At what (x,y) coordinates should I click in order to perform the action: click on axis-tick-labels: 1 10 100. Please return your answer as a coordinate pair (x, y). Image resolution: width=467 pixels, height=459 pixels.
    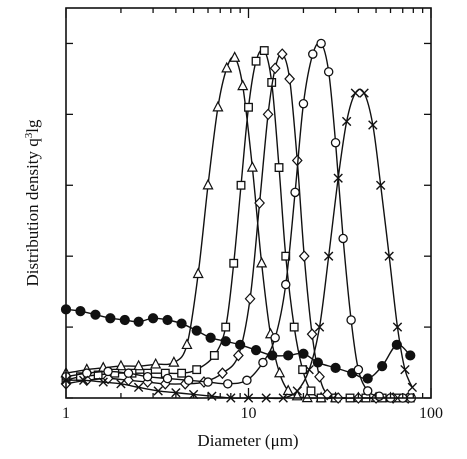
    Looking at the image, I should click on (252, 413).